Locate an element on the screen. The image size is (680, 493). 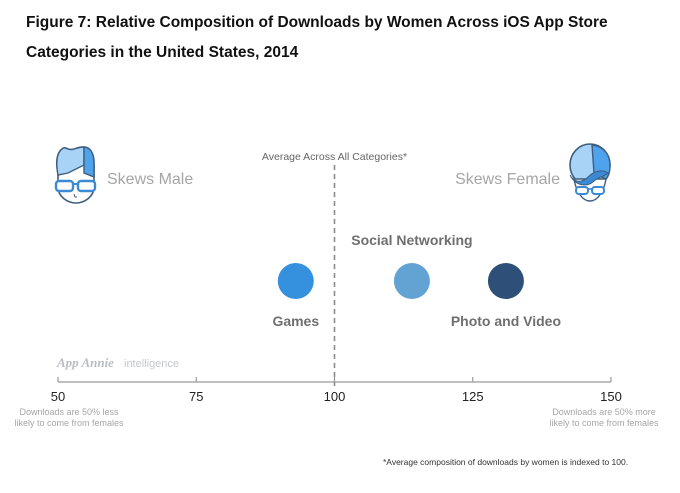
left-axis-note-line-1: Downloads are 50% less is located at coordinates (69, 412).